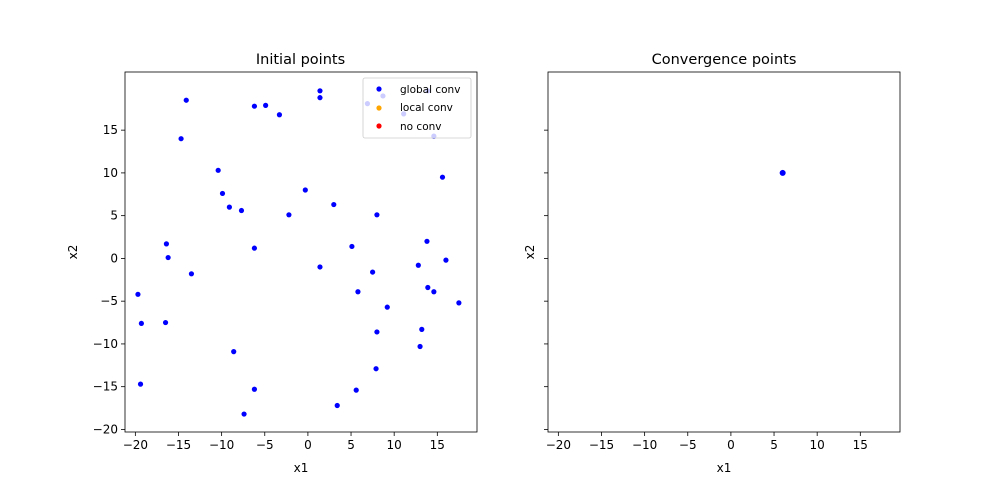 Image resolution: width=1000 pixels, height=500 pixels. What do you see at coordinates (420, 127) in the screenshot?
I see `legend-label-no-conv: no conv` at bounding box center [420, 127].